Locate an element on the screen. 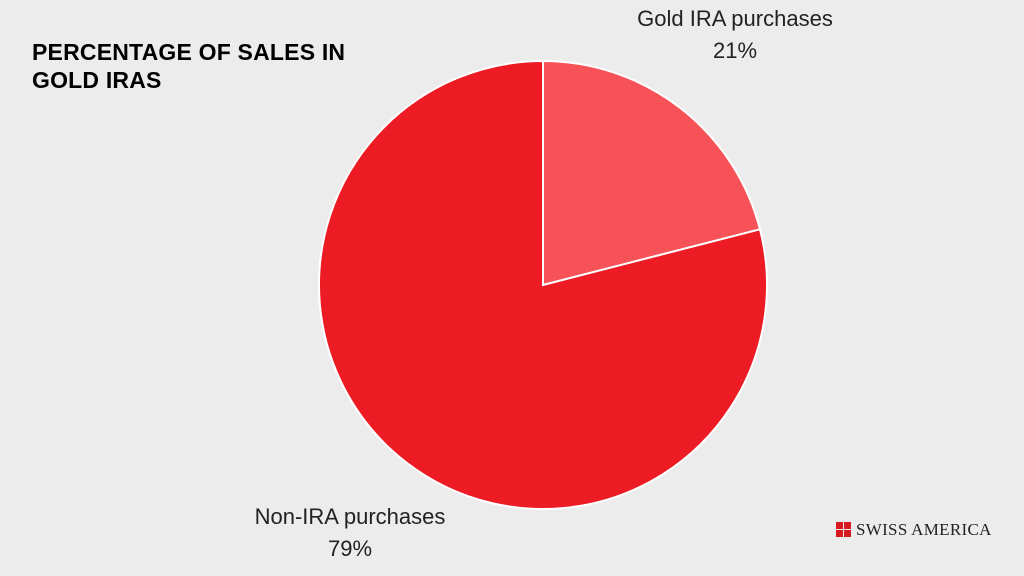 The image size is (1024, 576). slice-value-label: 21% is located at coordinates (735, 50).